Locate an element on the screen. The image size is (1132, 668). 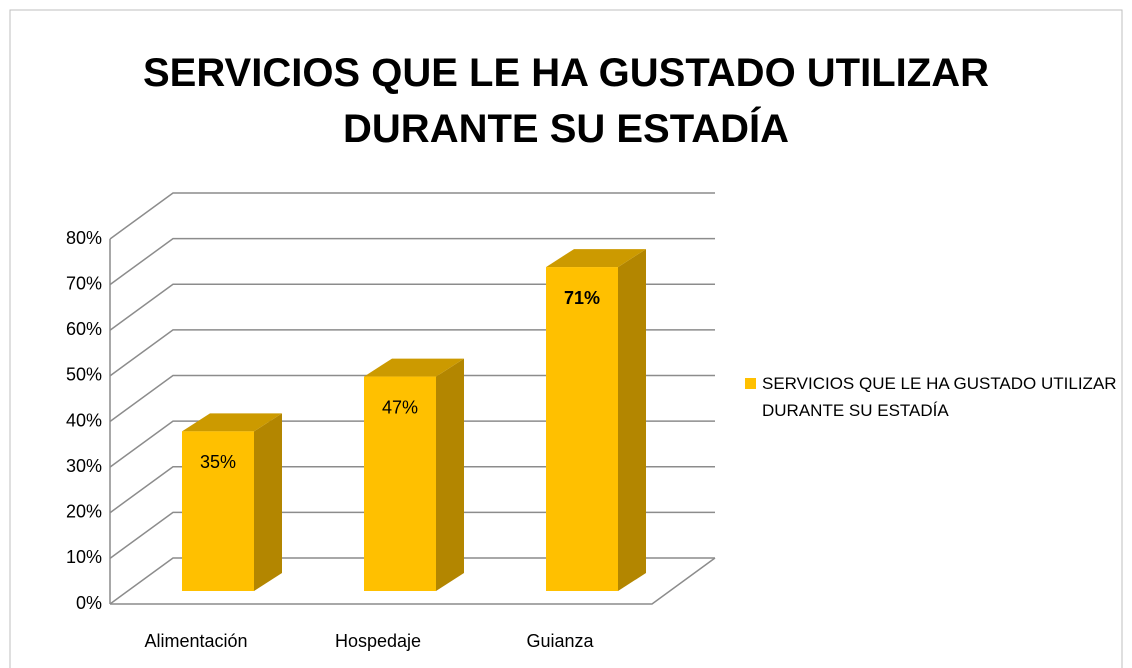
x-tick-label: Hospedaje is located at coordinates (378, 641).